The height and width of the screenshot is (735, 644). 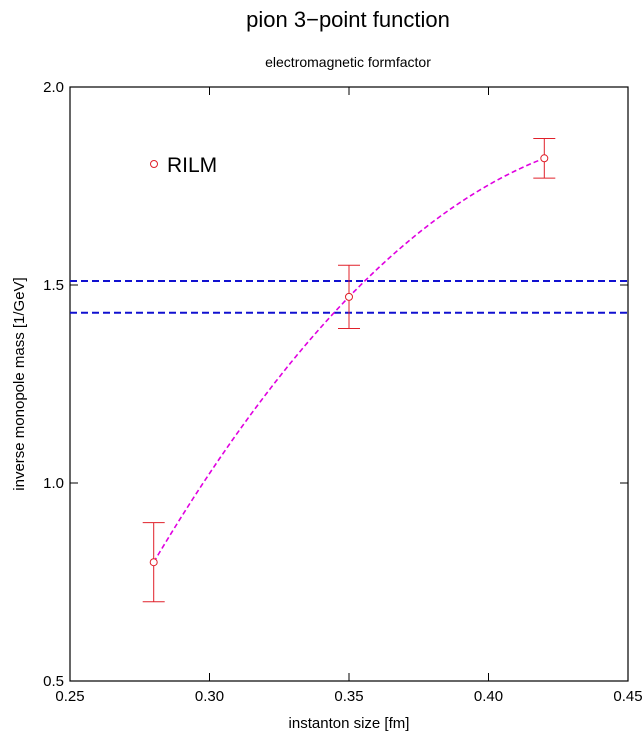 What do you see at coordinates (192, 165) in the screenshot?
I see `legend-label: RILM` at bounding box center [192, 165].